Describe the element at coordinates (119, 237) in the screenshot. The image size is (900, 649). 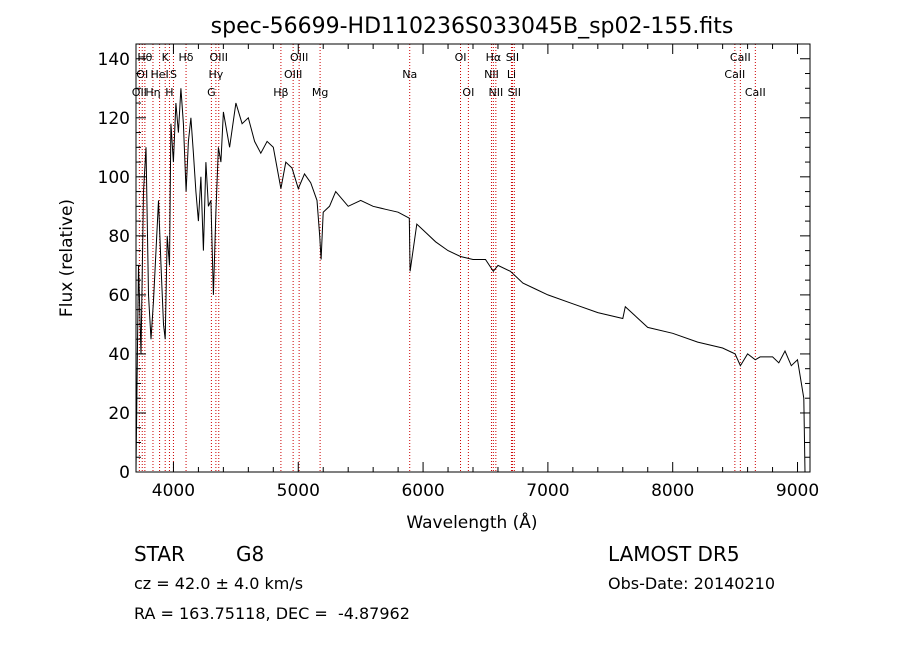
I see `y-tick-label: 80` at that location.